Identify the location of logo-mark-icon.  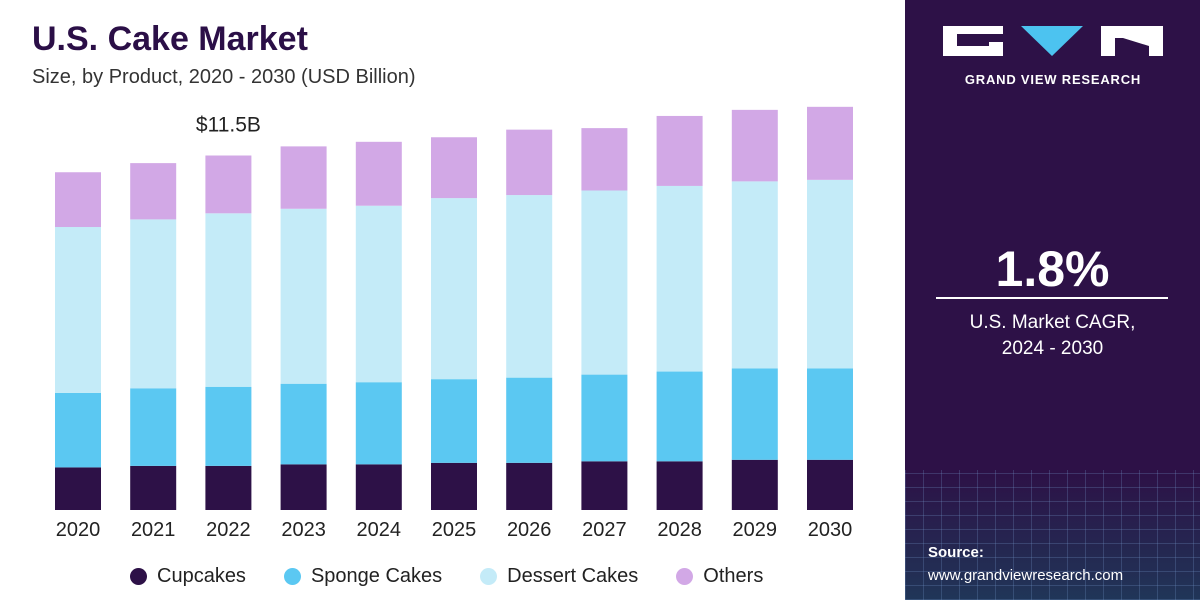
(1053, 41).